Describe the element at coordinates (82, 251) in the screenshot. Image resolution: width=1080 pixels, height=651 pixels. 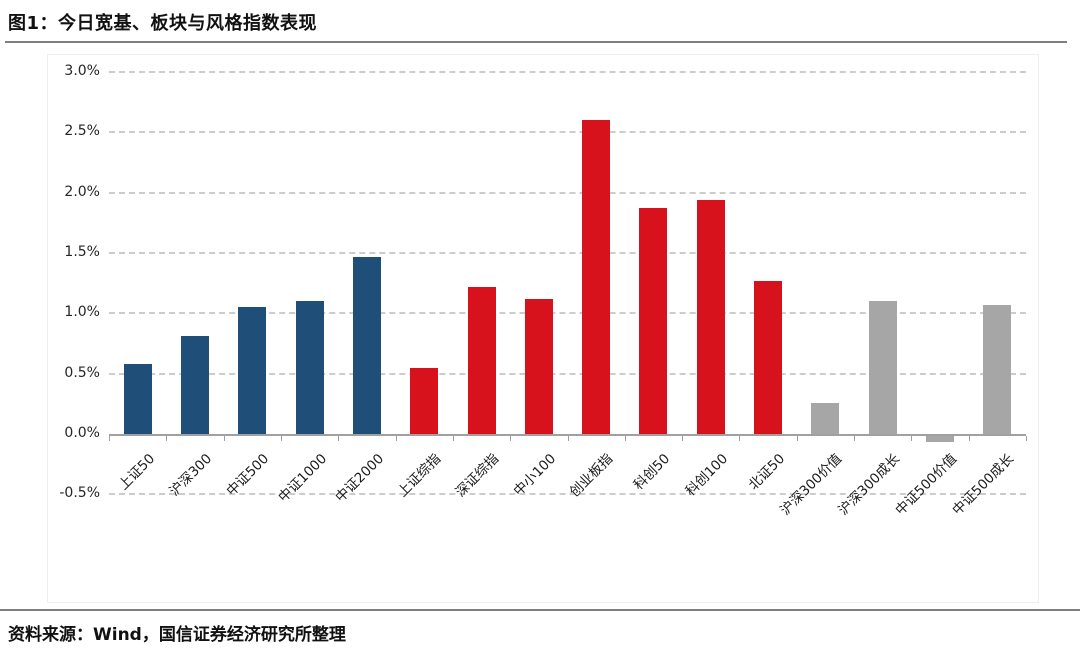
I see `y-axis-tick-label: 1.5%` at that location.